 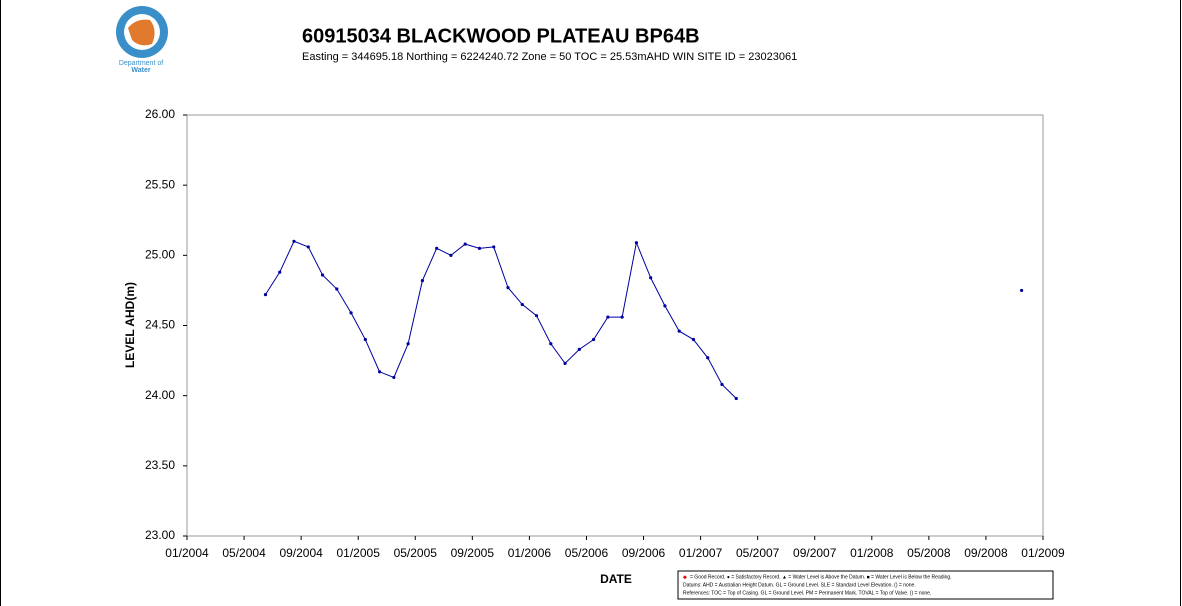 I want to click on legend-symbol: ◆, so click(x=685, y=577).